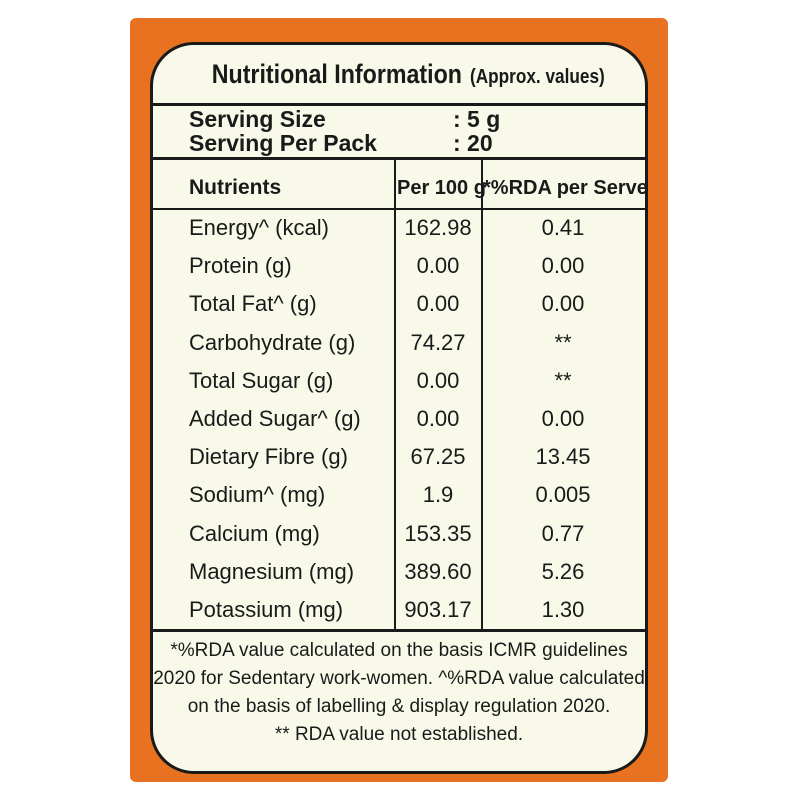 Image resolution: width=800 pixels, height=800 pixels. Describe the element at coordinates (438, 456) in the screenshot. I see `nutrient-per-100g: 67.25` at that location.